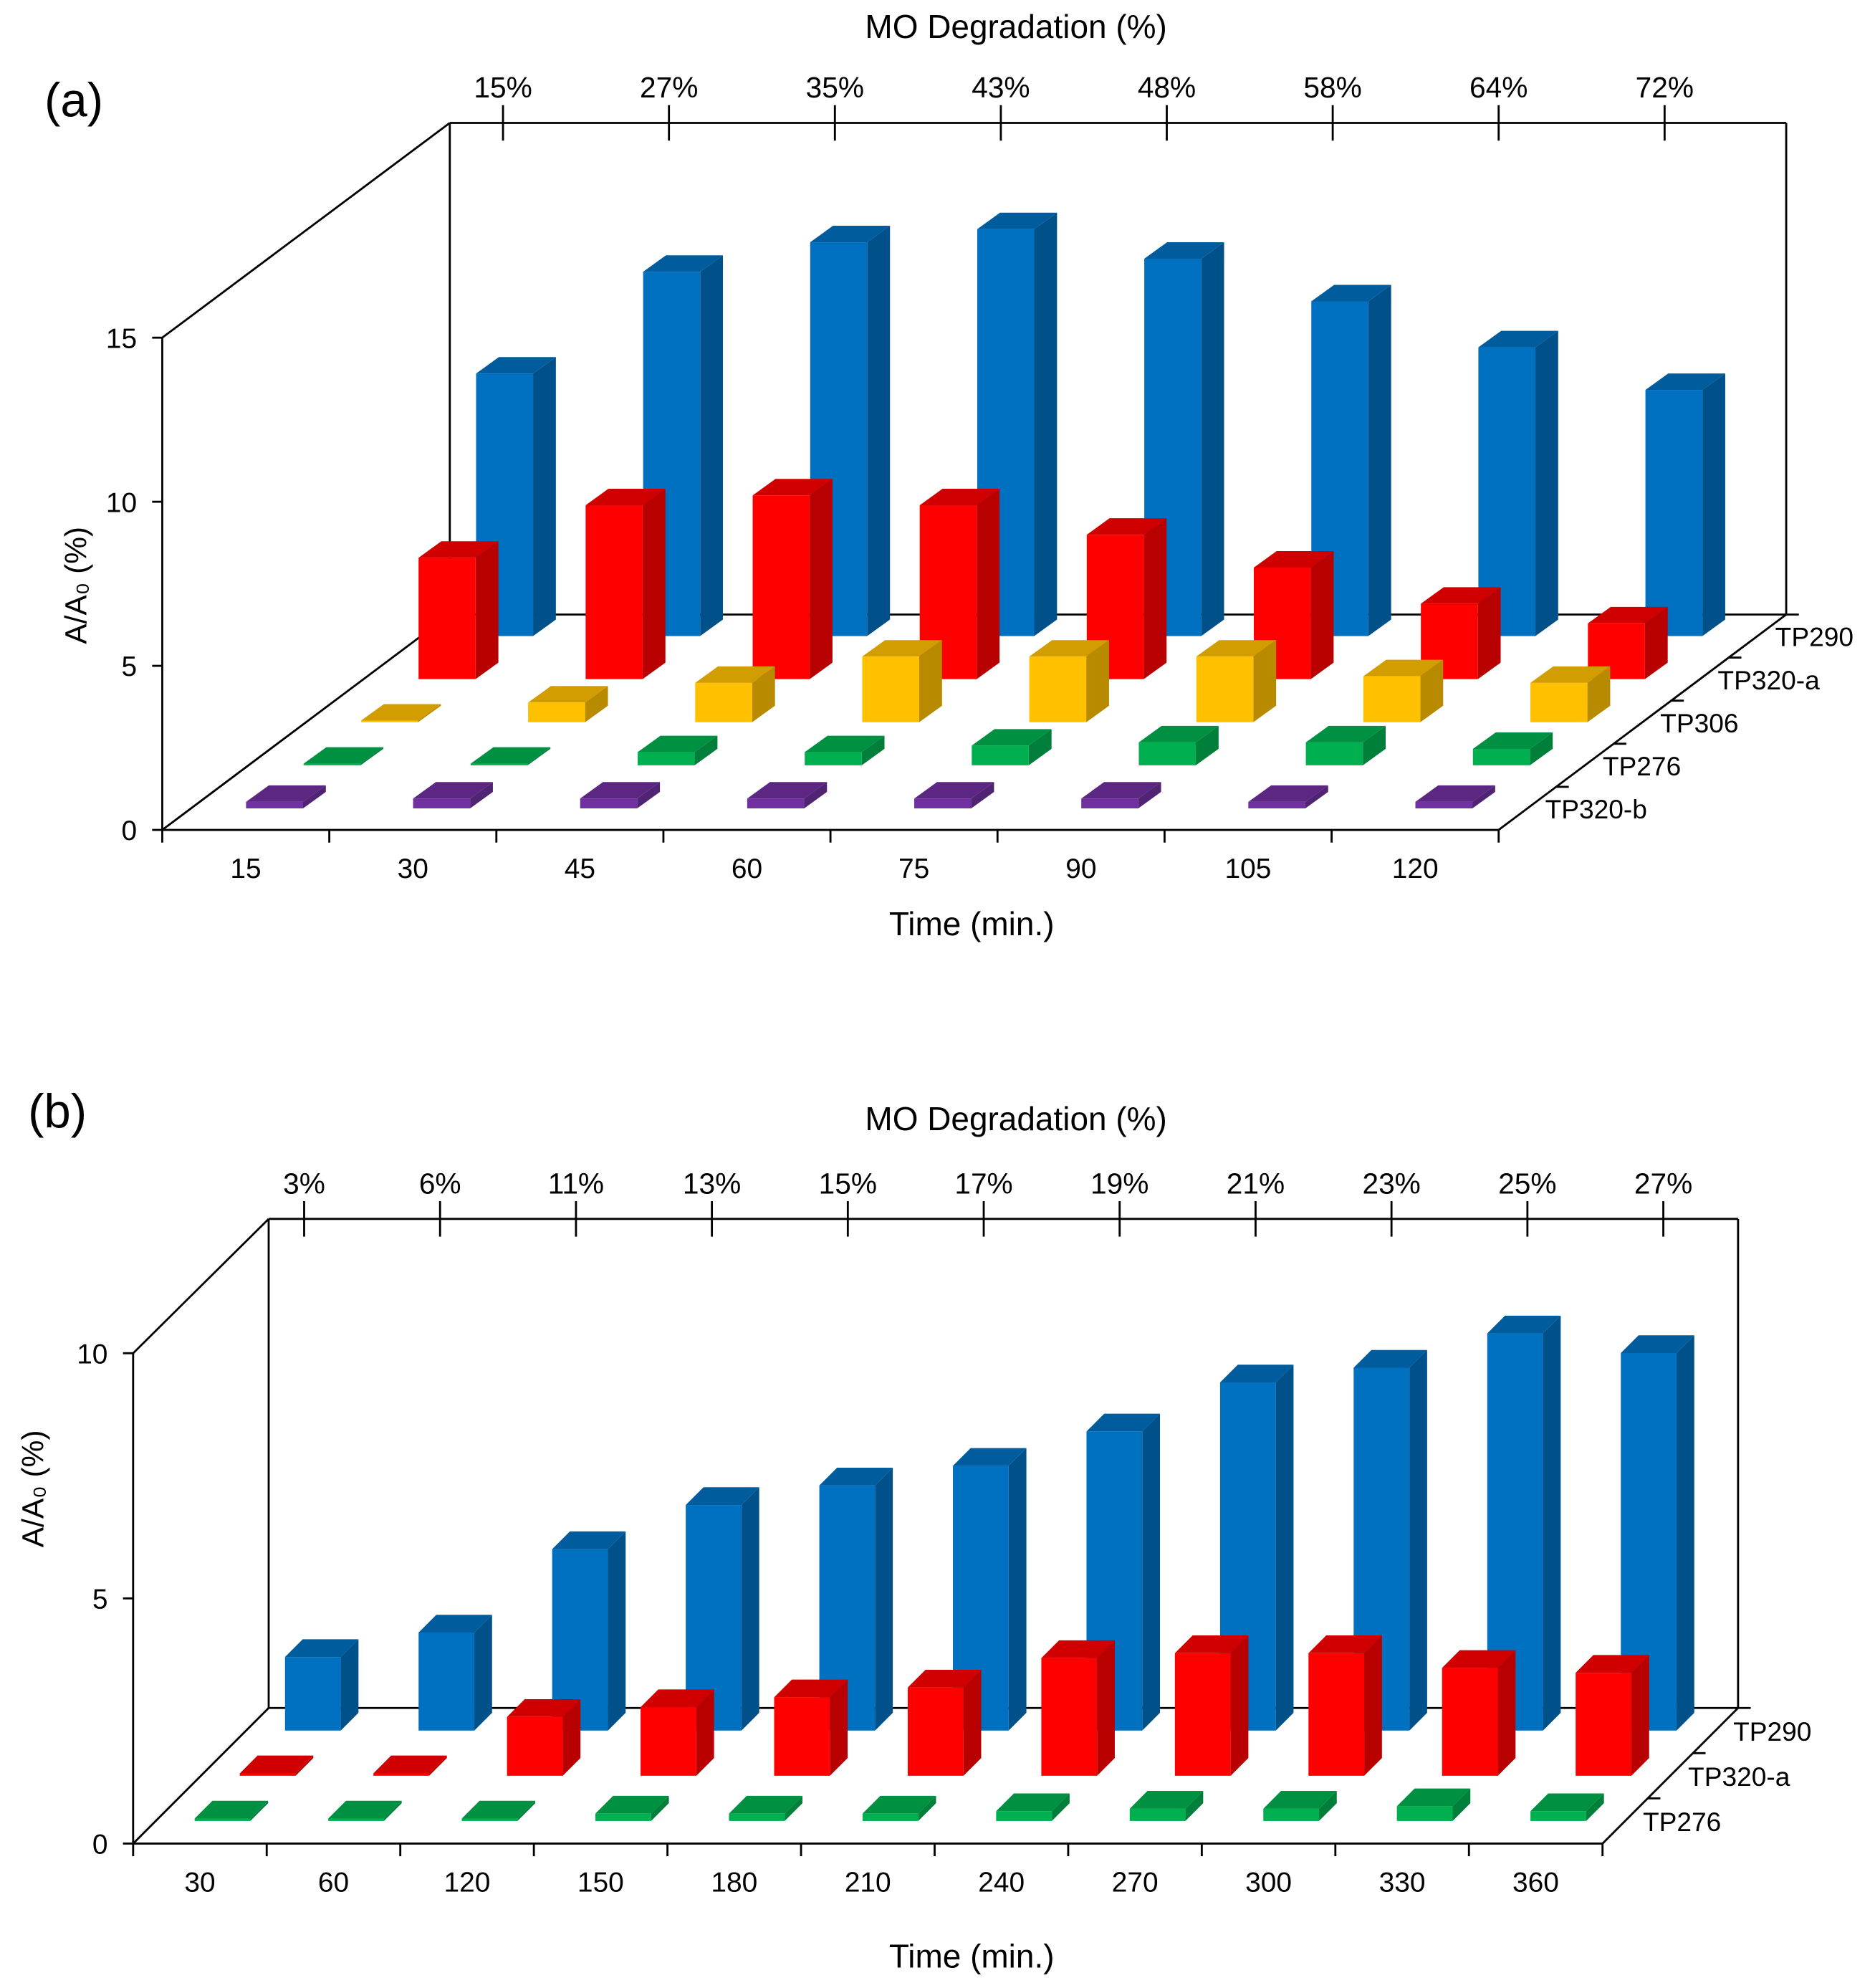 Image resolution: width=1875 pixels, height=1988 pixels. I want to click on x-tick-label: 120, so click(1415, 869).